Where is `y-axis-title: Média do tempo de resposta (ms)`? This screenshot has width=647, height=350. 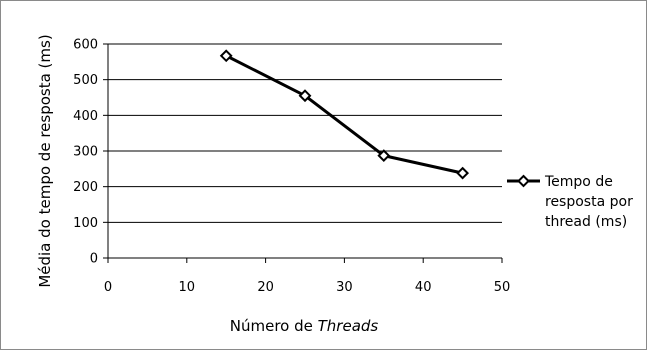 y-axis-title: Média do tempo de resposta (ms) is located at coordinates (45, 160).